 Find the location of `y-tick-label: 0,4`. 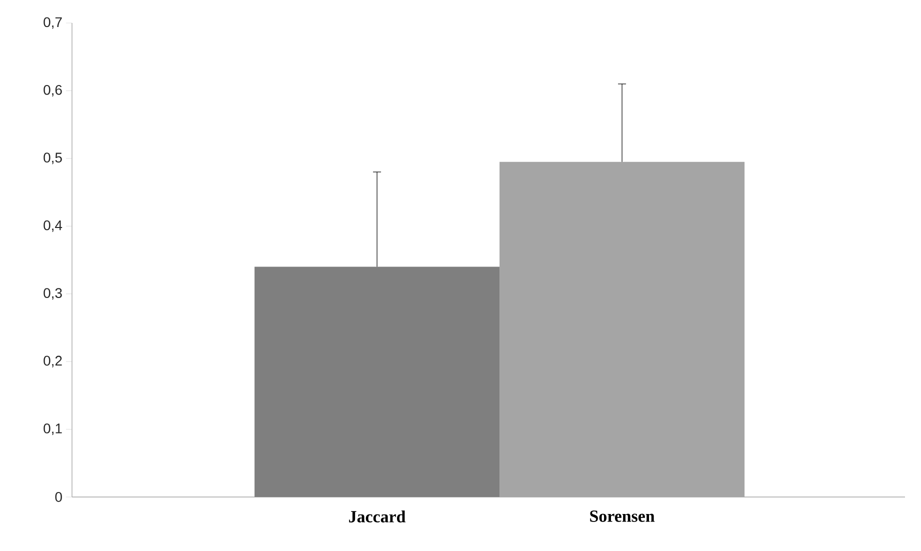

y-tick-label: 0,4 is located at coordinates (53, 226).